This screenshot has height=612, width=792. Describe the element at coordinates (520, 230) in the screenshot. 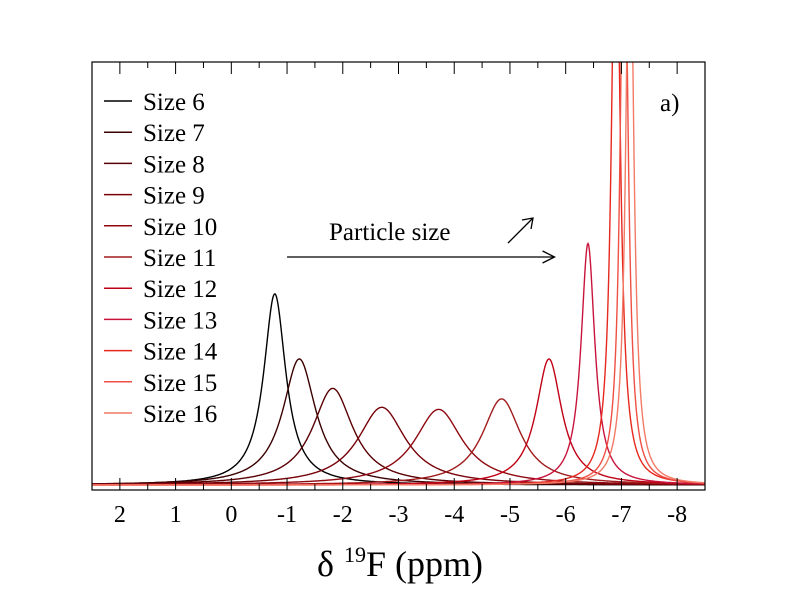

I see `diagonal-arrow-icon` at that location.